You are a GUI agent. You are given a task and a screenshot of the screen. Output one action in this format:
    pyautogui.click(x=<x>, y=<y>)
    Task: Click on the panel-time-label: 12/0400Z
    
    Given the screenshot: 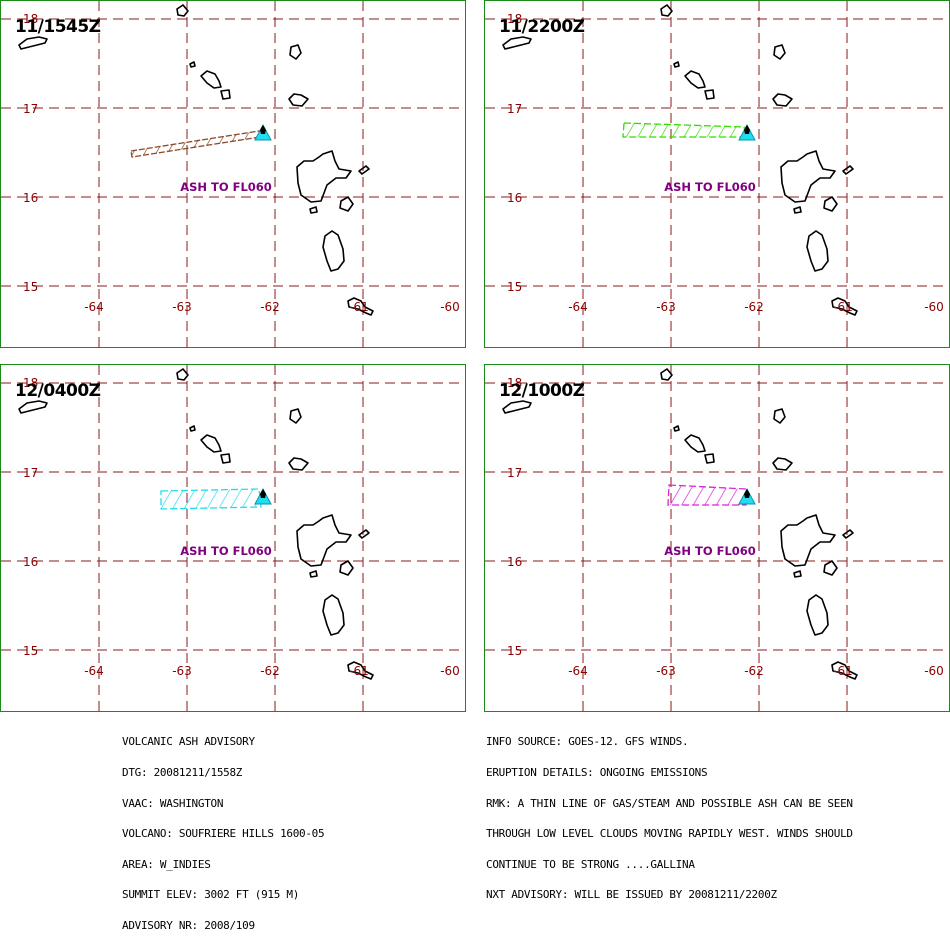 What is the action you would take?
    pyautogui.click(x=58, y=391)
    